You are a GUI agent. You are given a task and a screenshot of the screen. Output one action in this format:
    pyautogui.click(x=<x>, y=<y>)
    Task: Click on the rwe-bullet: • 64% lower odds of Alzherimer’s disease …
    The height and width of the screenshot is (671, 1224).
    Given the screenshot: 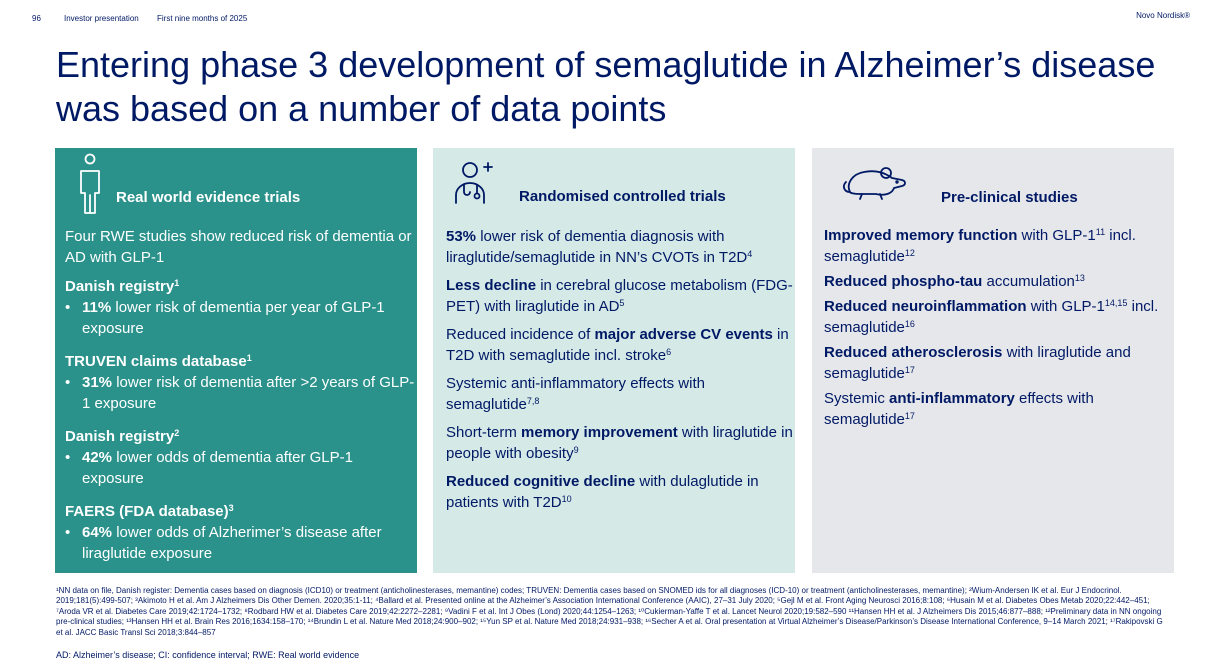 What is the action you would take?
    pyautogui.click(x=223, y=543)
    